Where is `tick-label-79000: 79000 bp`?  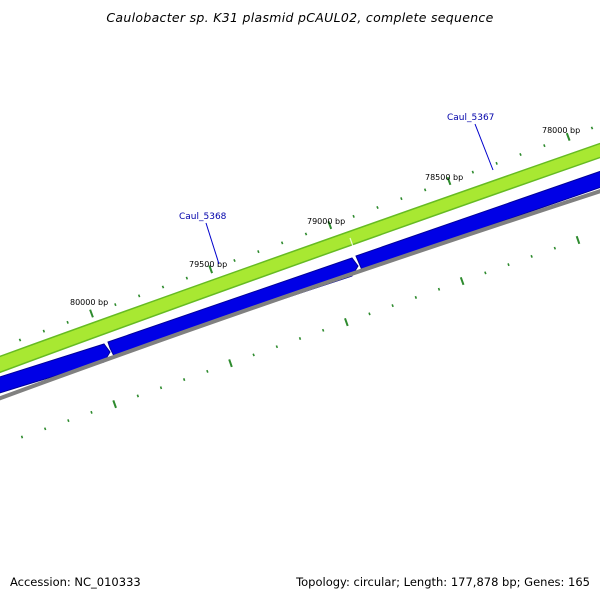
tick-label-79000: 79000 bp is located at coordinates (326, 221).